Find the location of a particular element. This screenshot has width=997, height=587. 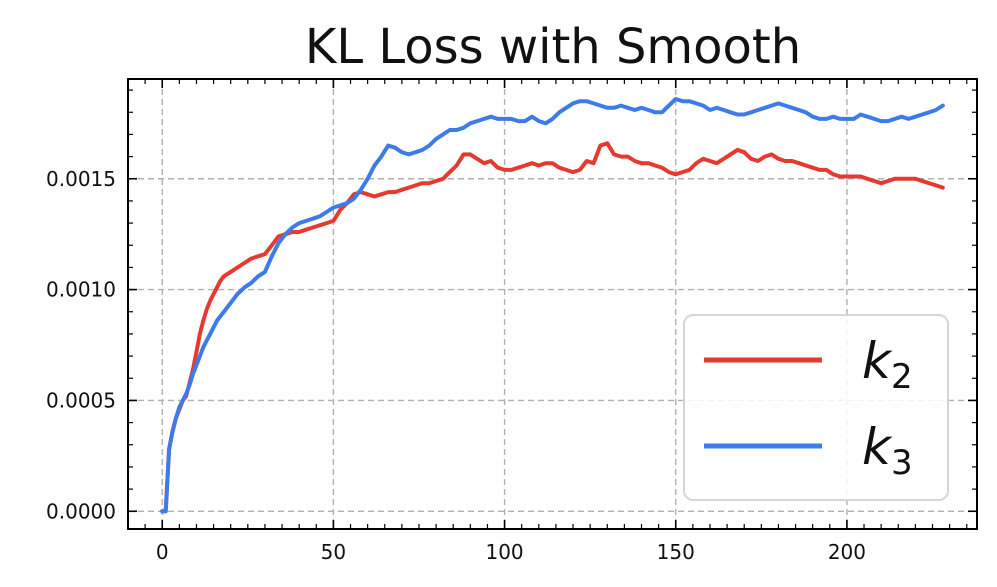

chart-title: KL Loss with Smooth is located at coordinates (553, 47).